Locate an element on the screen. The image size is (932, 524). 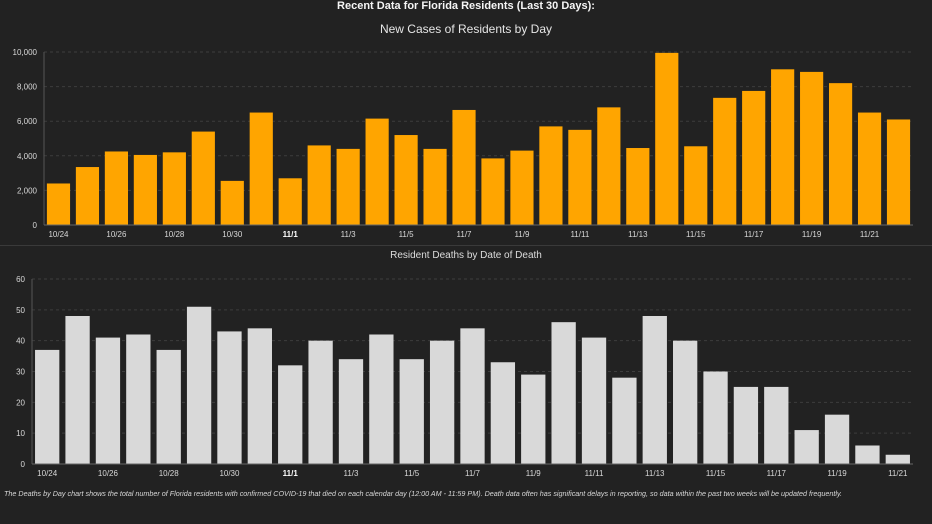
chart-divider is located at coordinates (466, 245).